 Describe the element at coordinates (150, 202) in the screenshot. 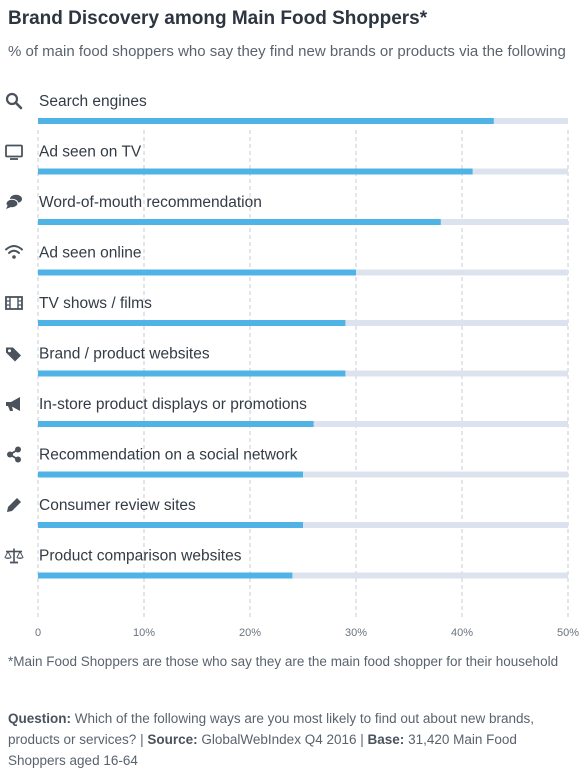

I see `category-label: Word-of-mouth recommendation` at that location.